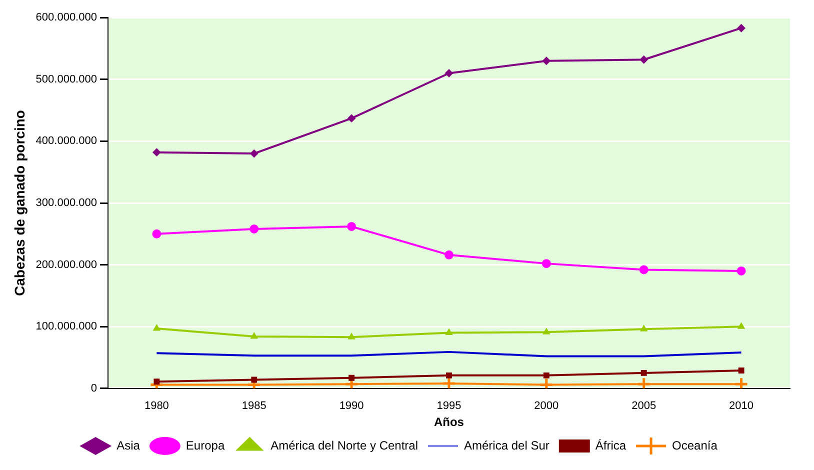 This screenshot has height=470, width=814. Describe the element at coordinates (128, 445) in the screenshot. I see `legend-label: Asia` at that location.